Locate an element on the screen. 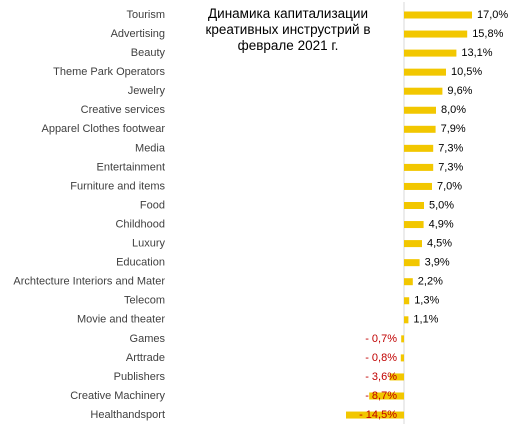 The width and height of the screenshot is (526, 424). data-label: 5,0% is located at coordinates (441, 205).